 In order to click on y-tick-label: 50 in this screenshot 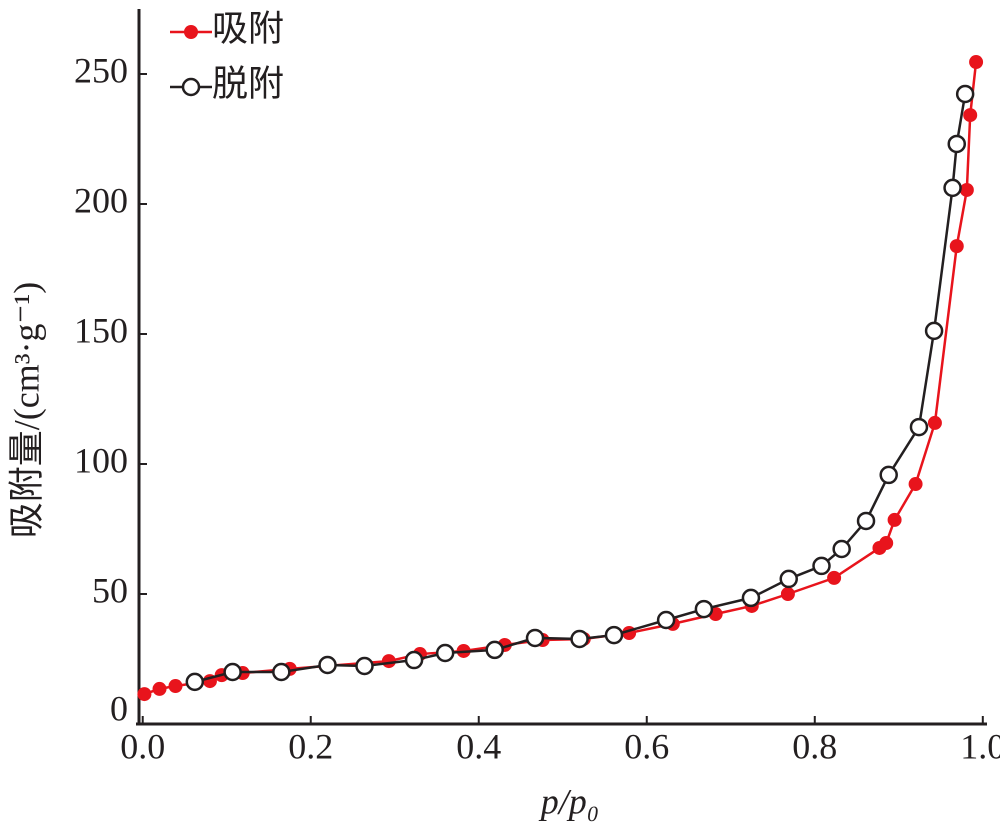, I will do `click(110, 590)`.